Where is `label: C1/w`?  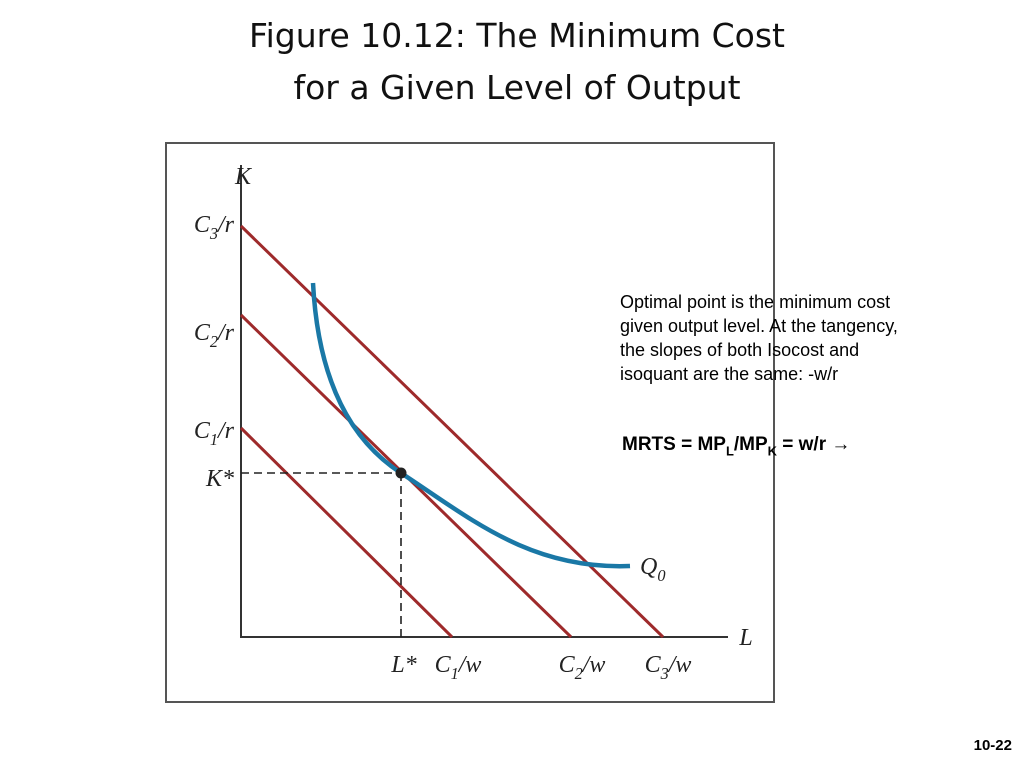
label: C1/w is located at coordinates (458, 667).